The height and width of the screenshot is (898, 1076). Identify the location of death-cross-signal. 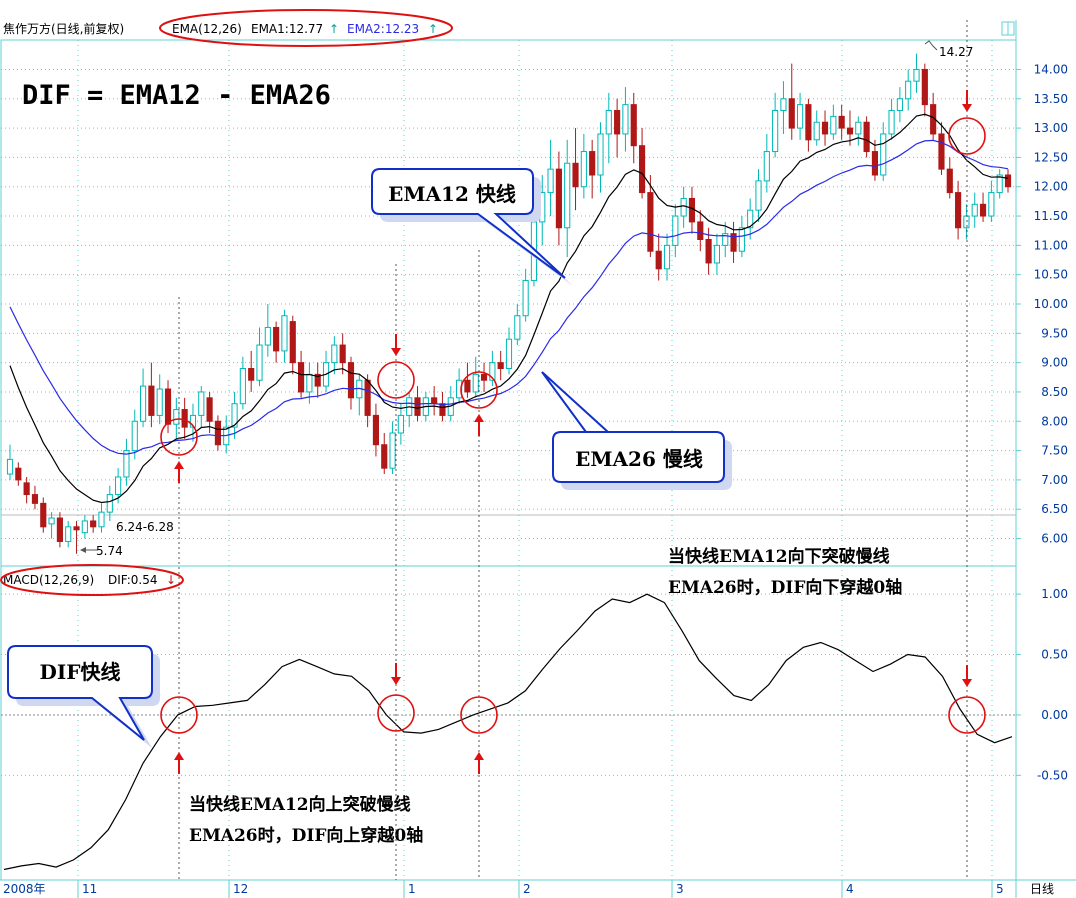
(396, 572).